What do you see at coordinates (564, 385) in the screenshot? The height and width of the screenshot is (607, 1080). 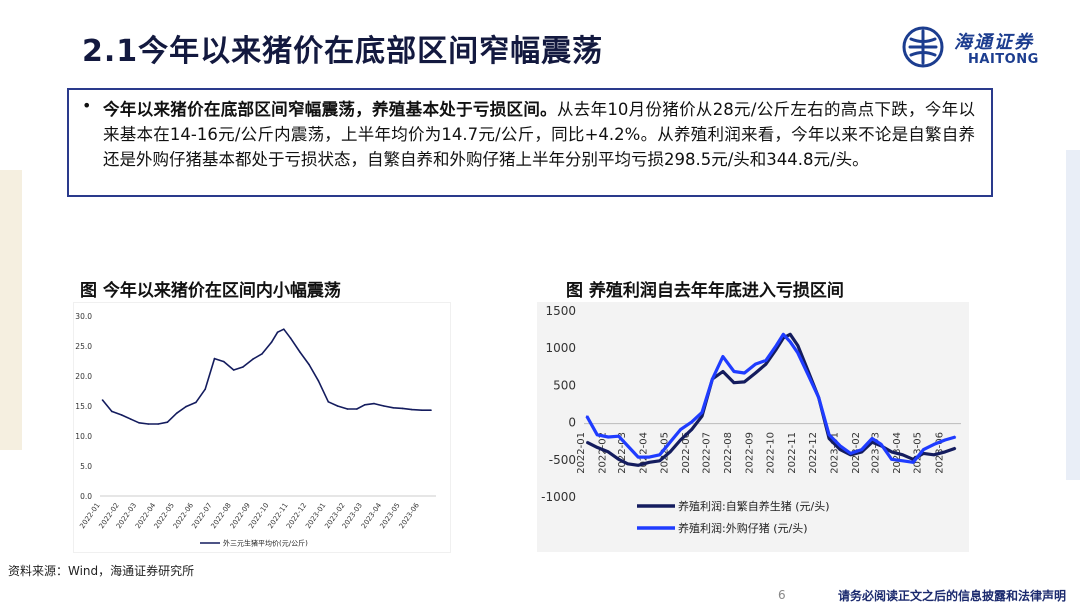 I see `chart2-ytick-label: 500` at bounding box center [564, 385].